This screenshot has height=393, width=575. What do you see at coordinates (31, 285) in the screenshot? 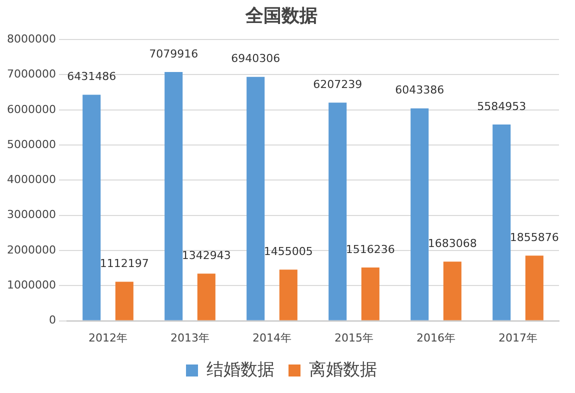
I see `y-tick-label: 1000000` at bounding box center [31, 285].